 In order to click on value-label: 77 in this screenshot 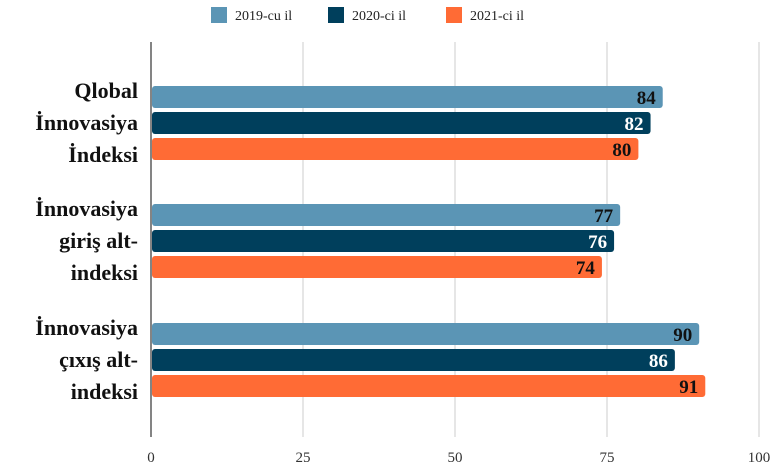, I will do `click(604, 216)`.